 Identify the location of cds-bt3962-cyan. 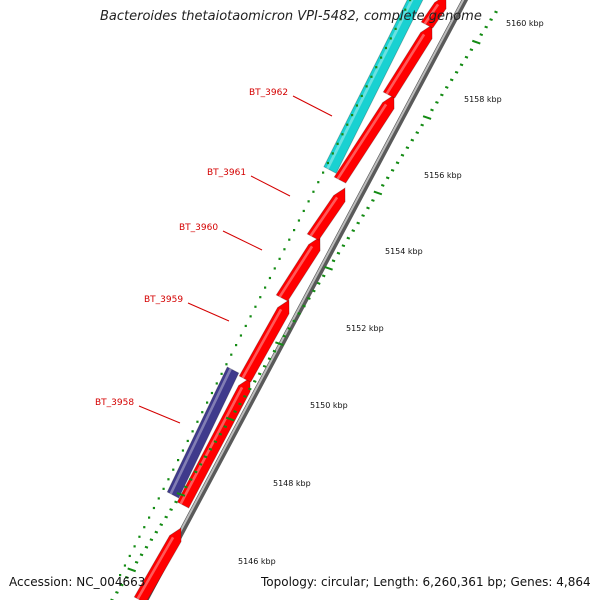
(374, 87).